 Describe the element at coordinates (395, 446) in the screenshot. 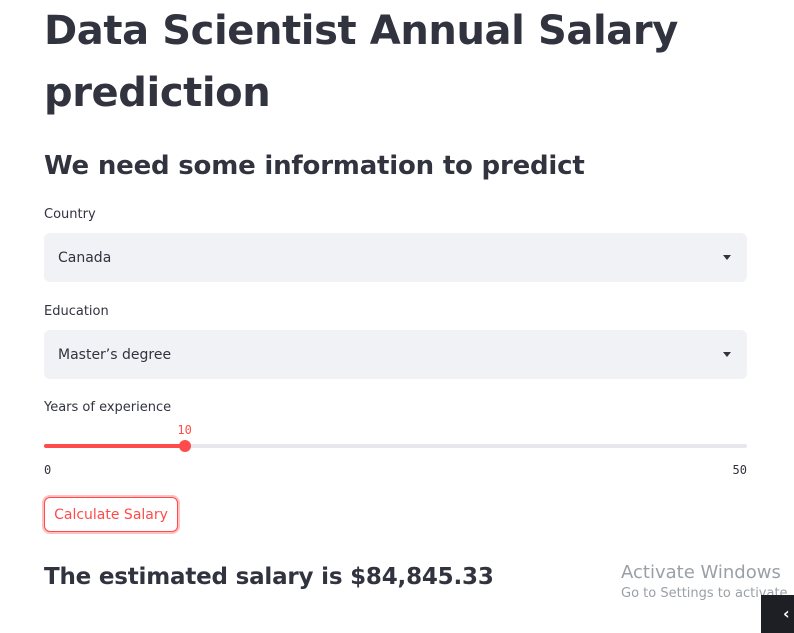

I see `slider-track` at that location.